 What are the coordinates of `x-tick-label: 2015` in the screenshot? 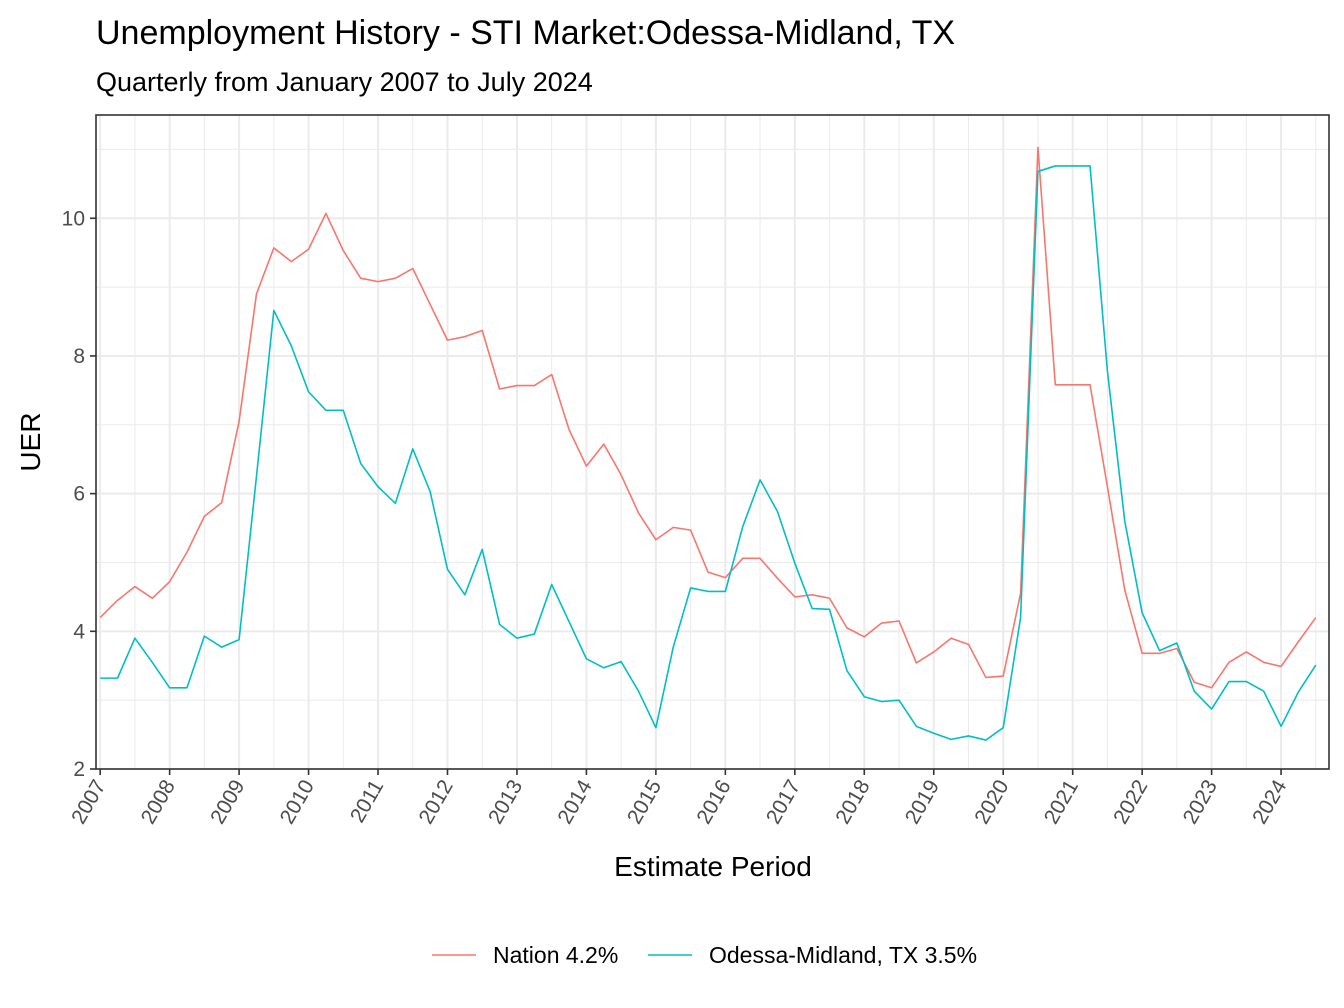 It's located at (644, 802).